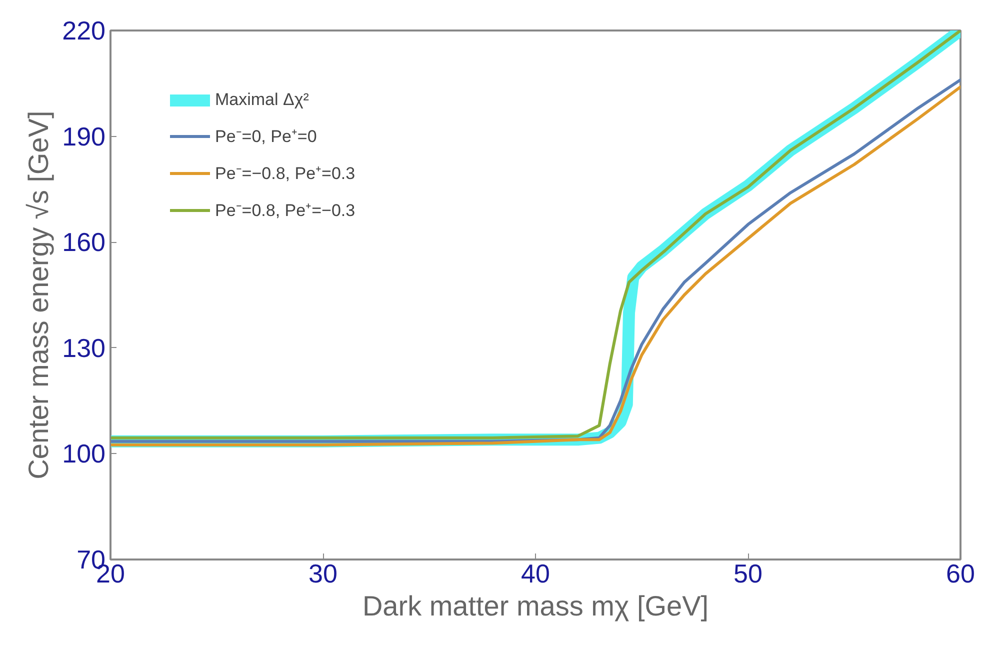 The image size is (985, 649). I want to click on y-tick-label: 160, so click(84, 242).